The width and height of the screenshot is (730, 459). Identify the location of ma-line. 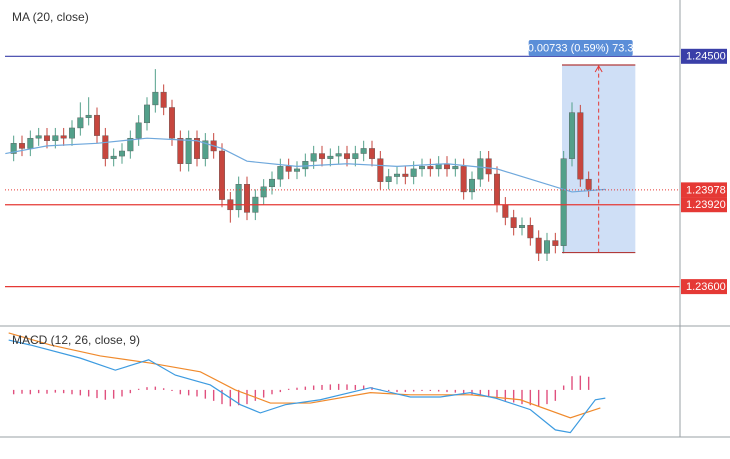
(305, 165).